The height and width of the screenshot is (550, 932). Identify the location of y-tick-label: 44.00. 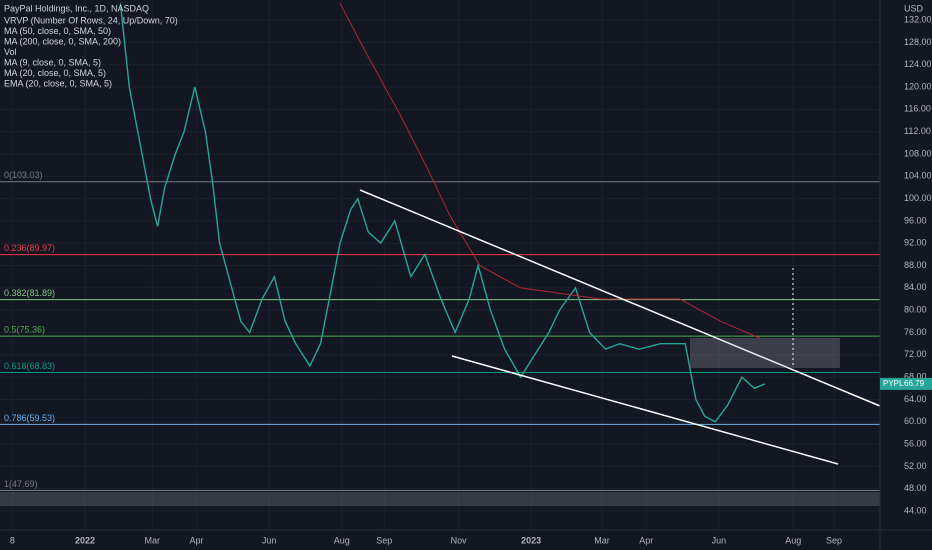
(915, 510).